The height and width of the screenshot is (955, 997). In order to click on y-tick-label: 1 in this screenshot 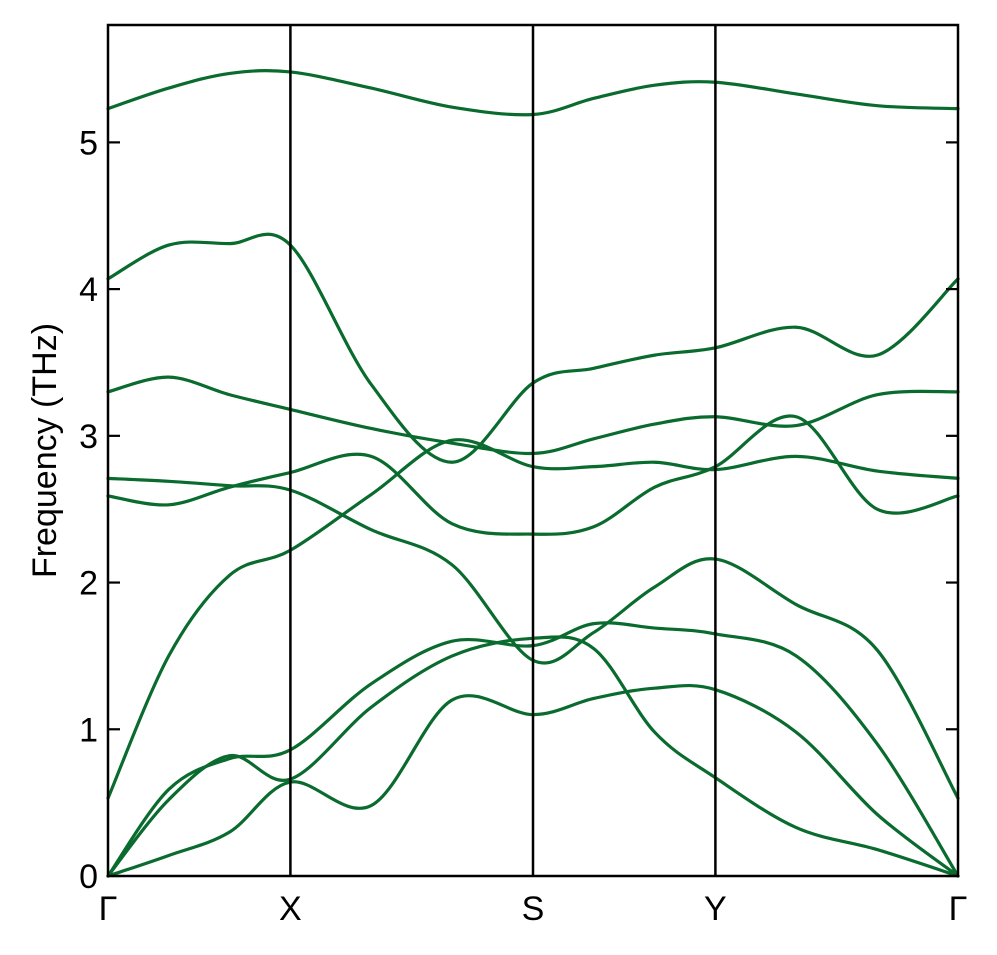, I will do `click(88, 730)`.